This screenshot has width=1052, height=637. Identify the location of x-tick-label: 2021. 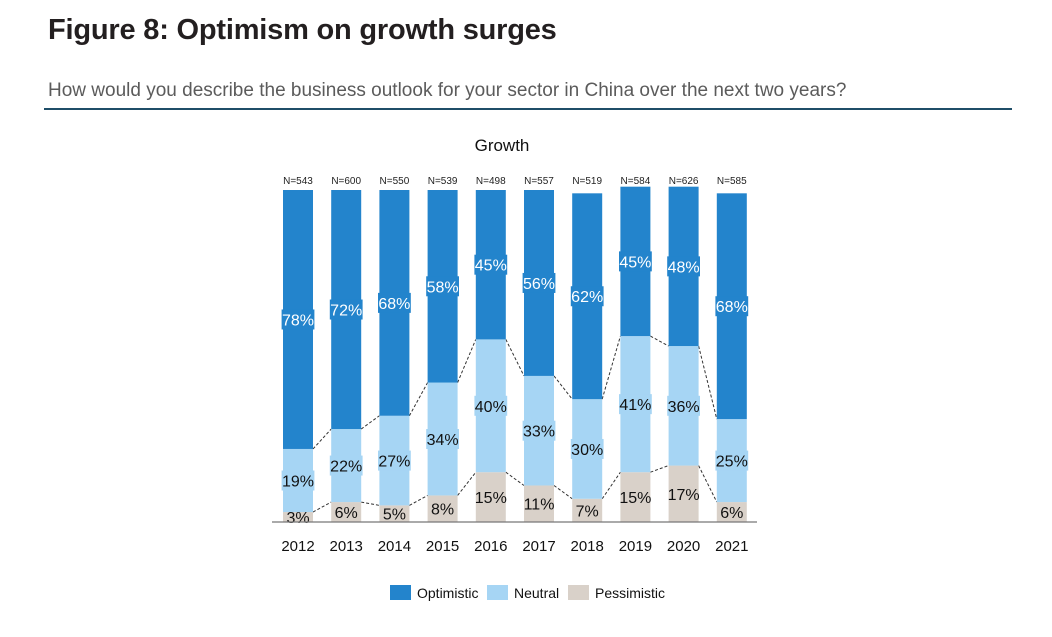
(731, 546).